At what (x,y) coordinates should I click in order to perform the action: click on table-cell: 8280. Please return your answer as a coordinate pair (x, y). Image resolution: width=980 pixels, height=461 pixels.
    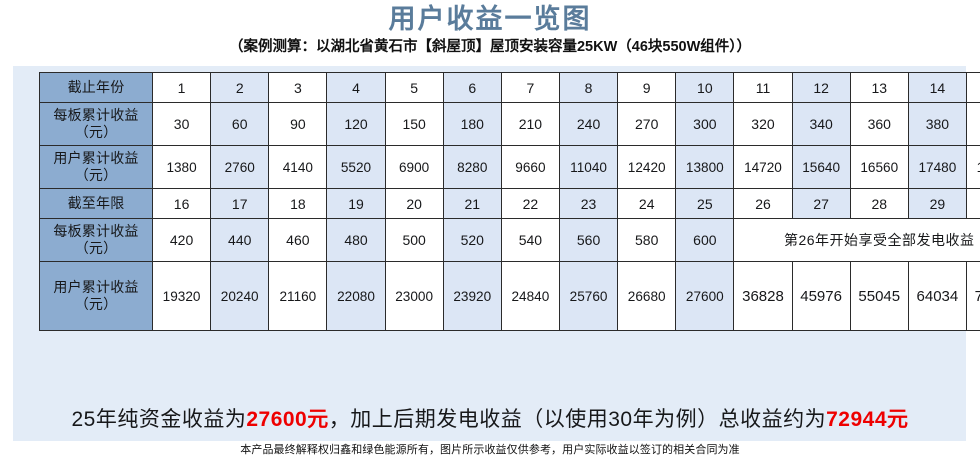
    Looking at the image, I should click on (472, 167).